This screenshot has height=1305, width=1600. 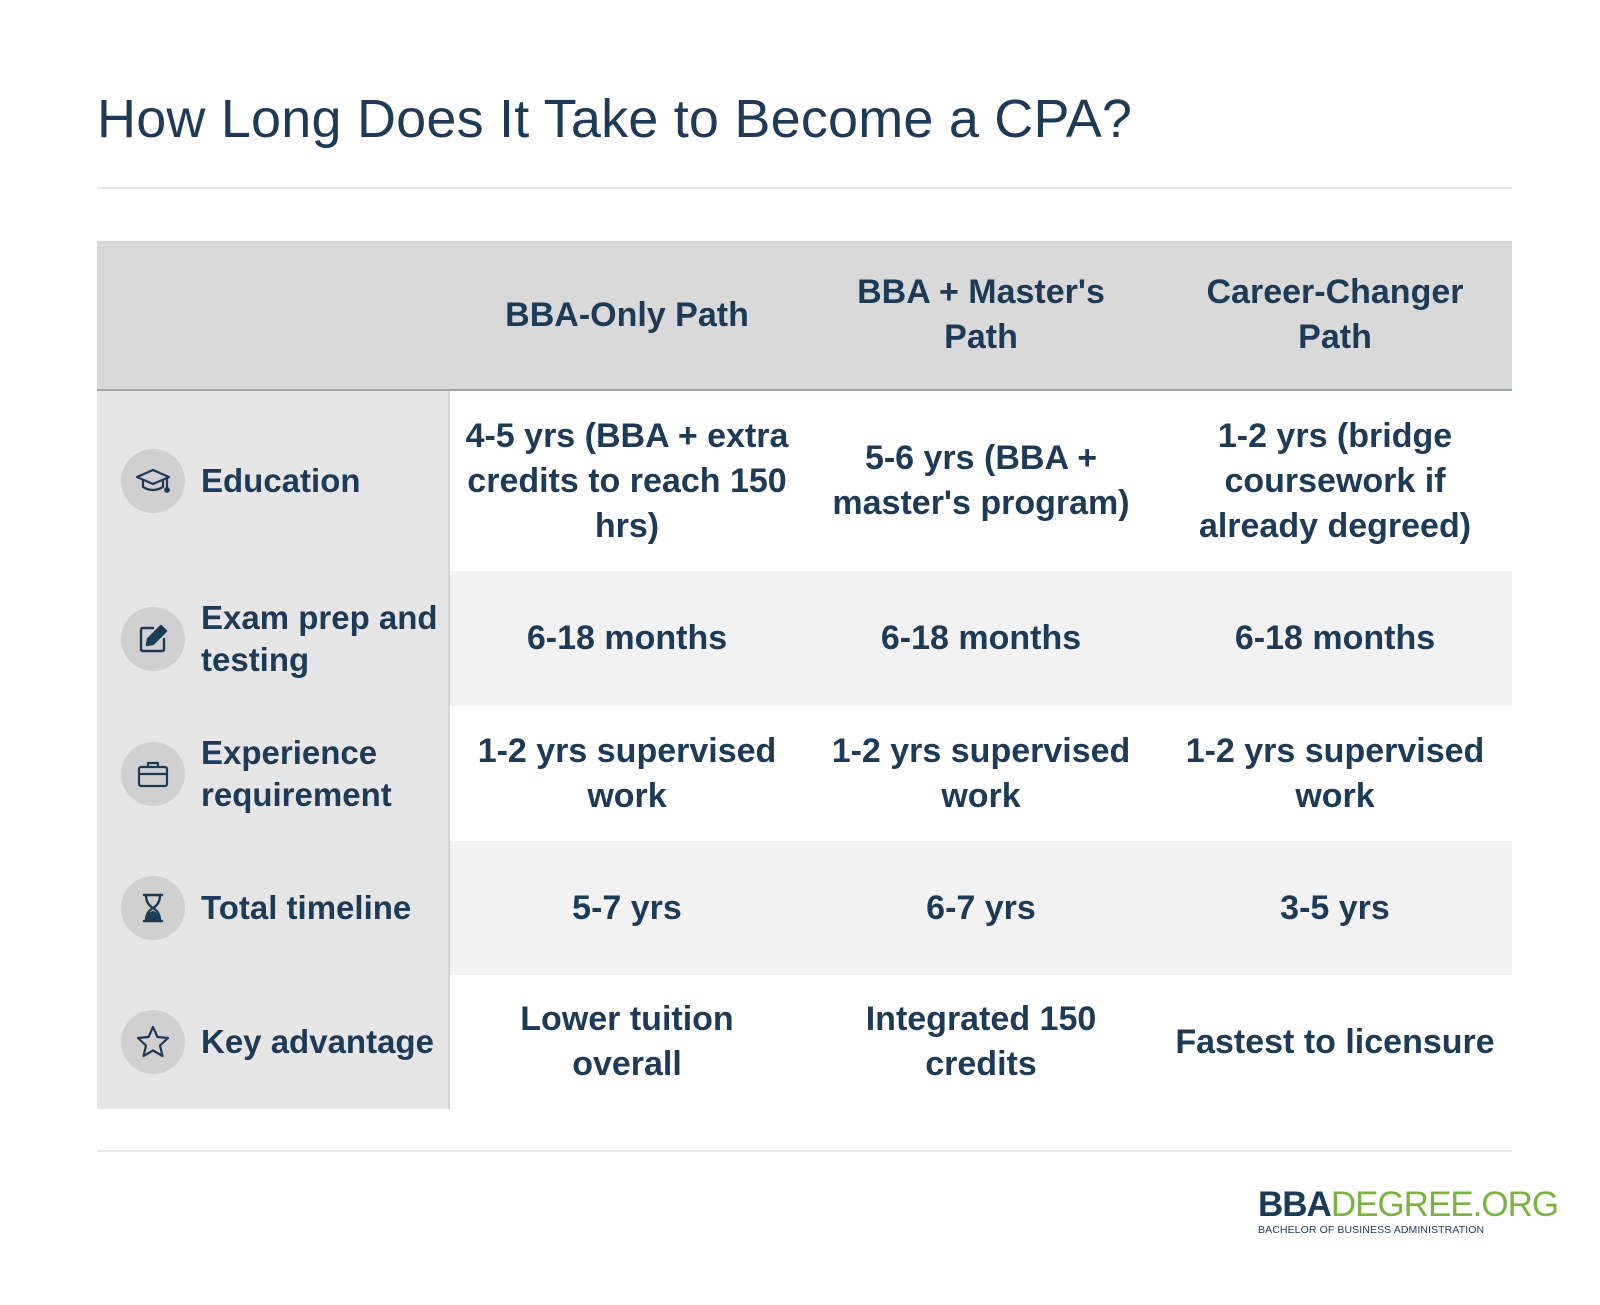 What do you see at coordinates (615, 119) in the screenshot?
I see `page-title: How Long Does It Take to Become a CPA?` at bounding box center [615, 119].